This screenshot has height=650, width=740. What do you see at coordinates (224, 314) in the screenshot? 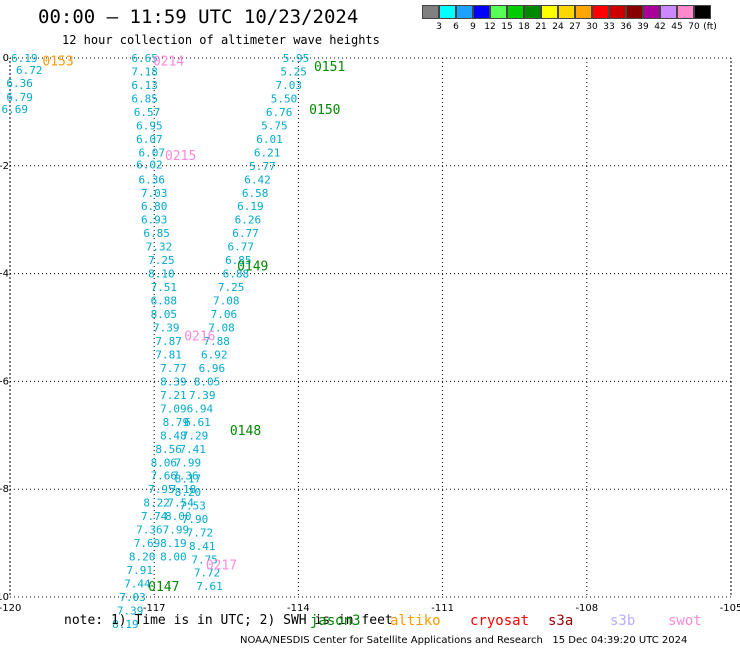
I see `wave-height-value: 7.06` at bounding box center [224, 314].